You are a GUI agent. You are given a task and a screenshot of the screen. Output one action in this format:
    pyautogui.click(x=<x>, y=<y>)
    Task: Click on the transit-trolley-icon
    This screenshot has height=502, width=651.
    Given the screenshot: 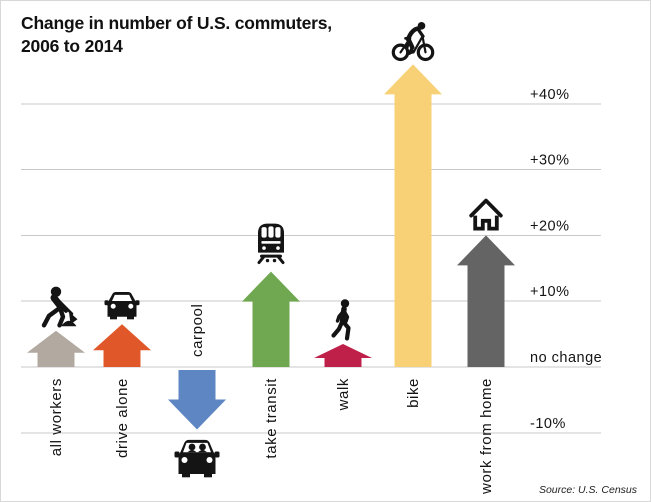 What is the action you would take?
    pyautogui.click(x=271, y=244)
    